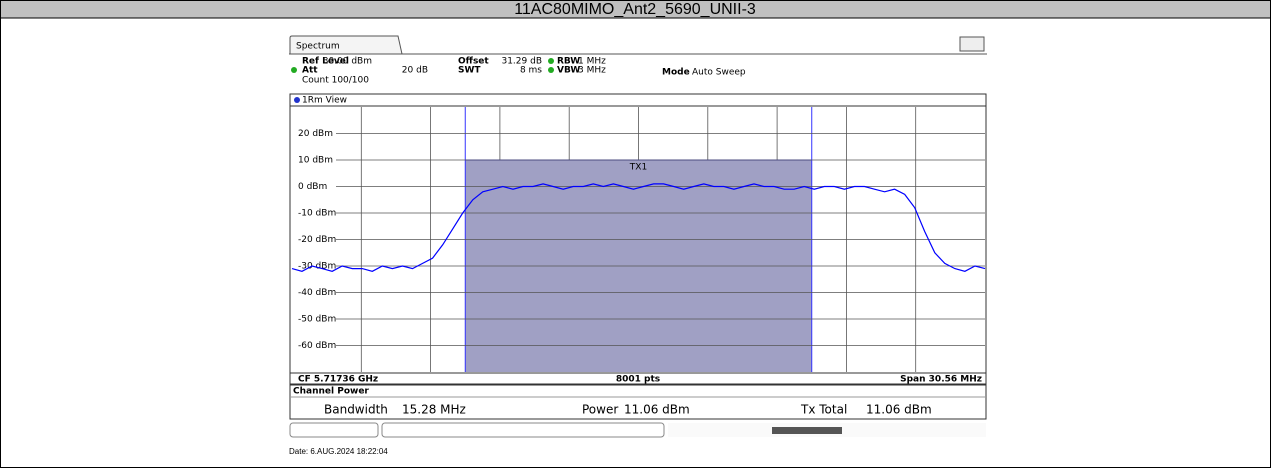 The image size is (1271, 468). Describe the element at coordinates (531, 71) in the screenshot. I see `setting-value: 8 ms` at that location.